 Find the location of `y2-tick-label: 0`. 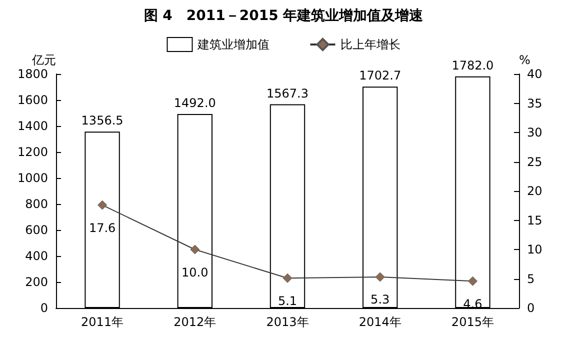

y2-tick-label: 0 is located at coordinates (531, 308).